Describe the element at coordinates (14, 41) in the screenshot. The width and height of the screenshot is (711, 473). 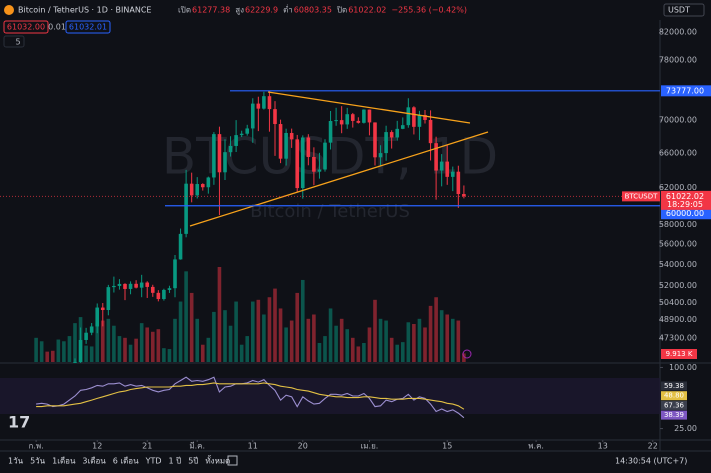
I see `indicators-toggle` at that location.